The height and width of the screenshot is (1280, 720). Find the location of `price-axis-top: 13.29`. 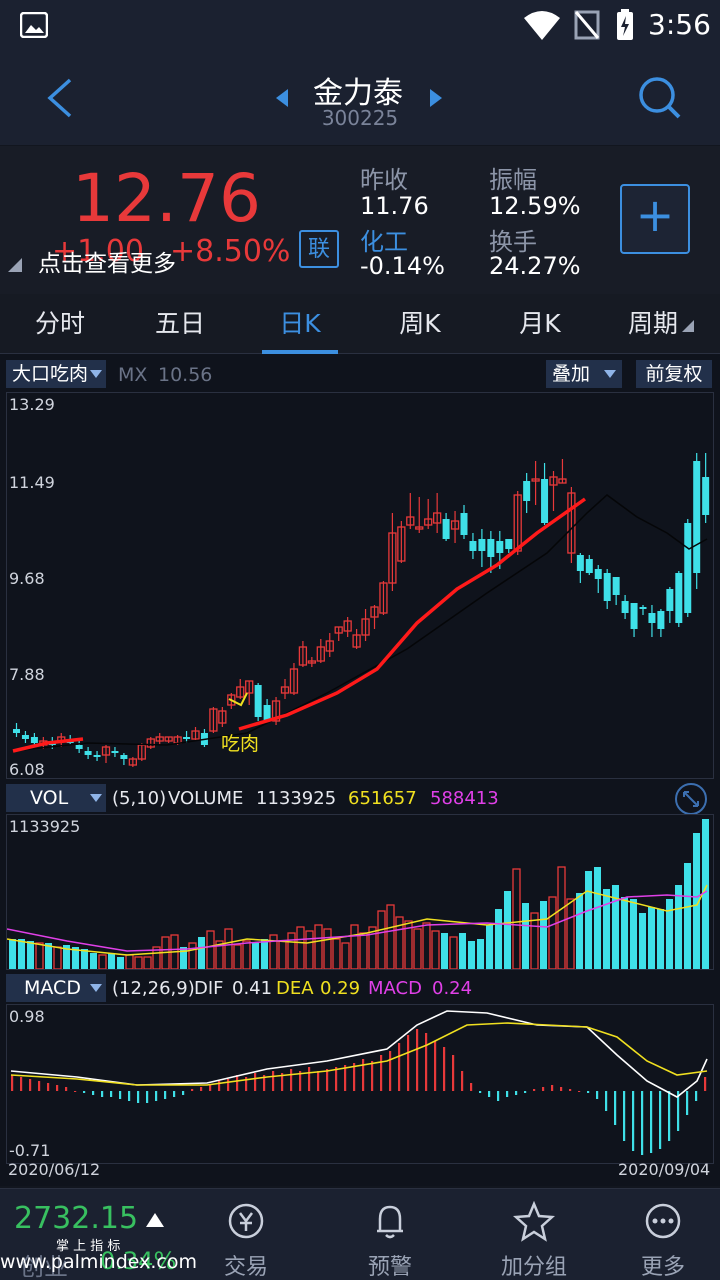

price-axis-top: 13.29 is located at coordinates (32, 404).